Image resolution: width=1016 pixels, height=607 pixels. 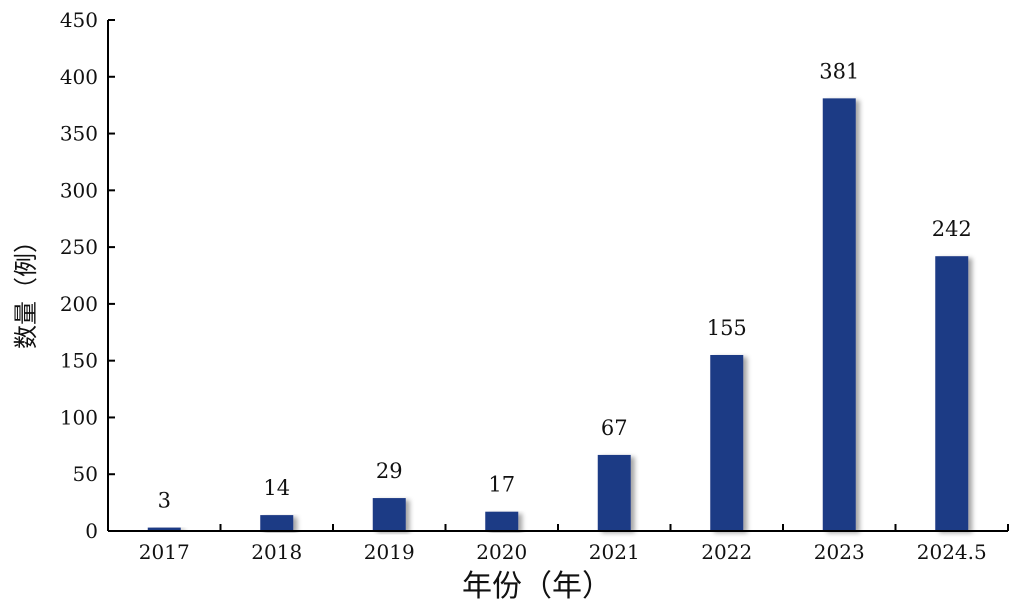 What do you see at coordinates (614, 428) in the screenshot?
I see `data-label-2021: 67` at bounding box center [614, 428].